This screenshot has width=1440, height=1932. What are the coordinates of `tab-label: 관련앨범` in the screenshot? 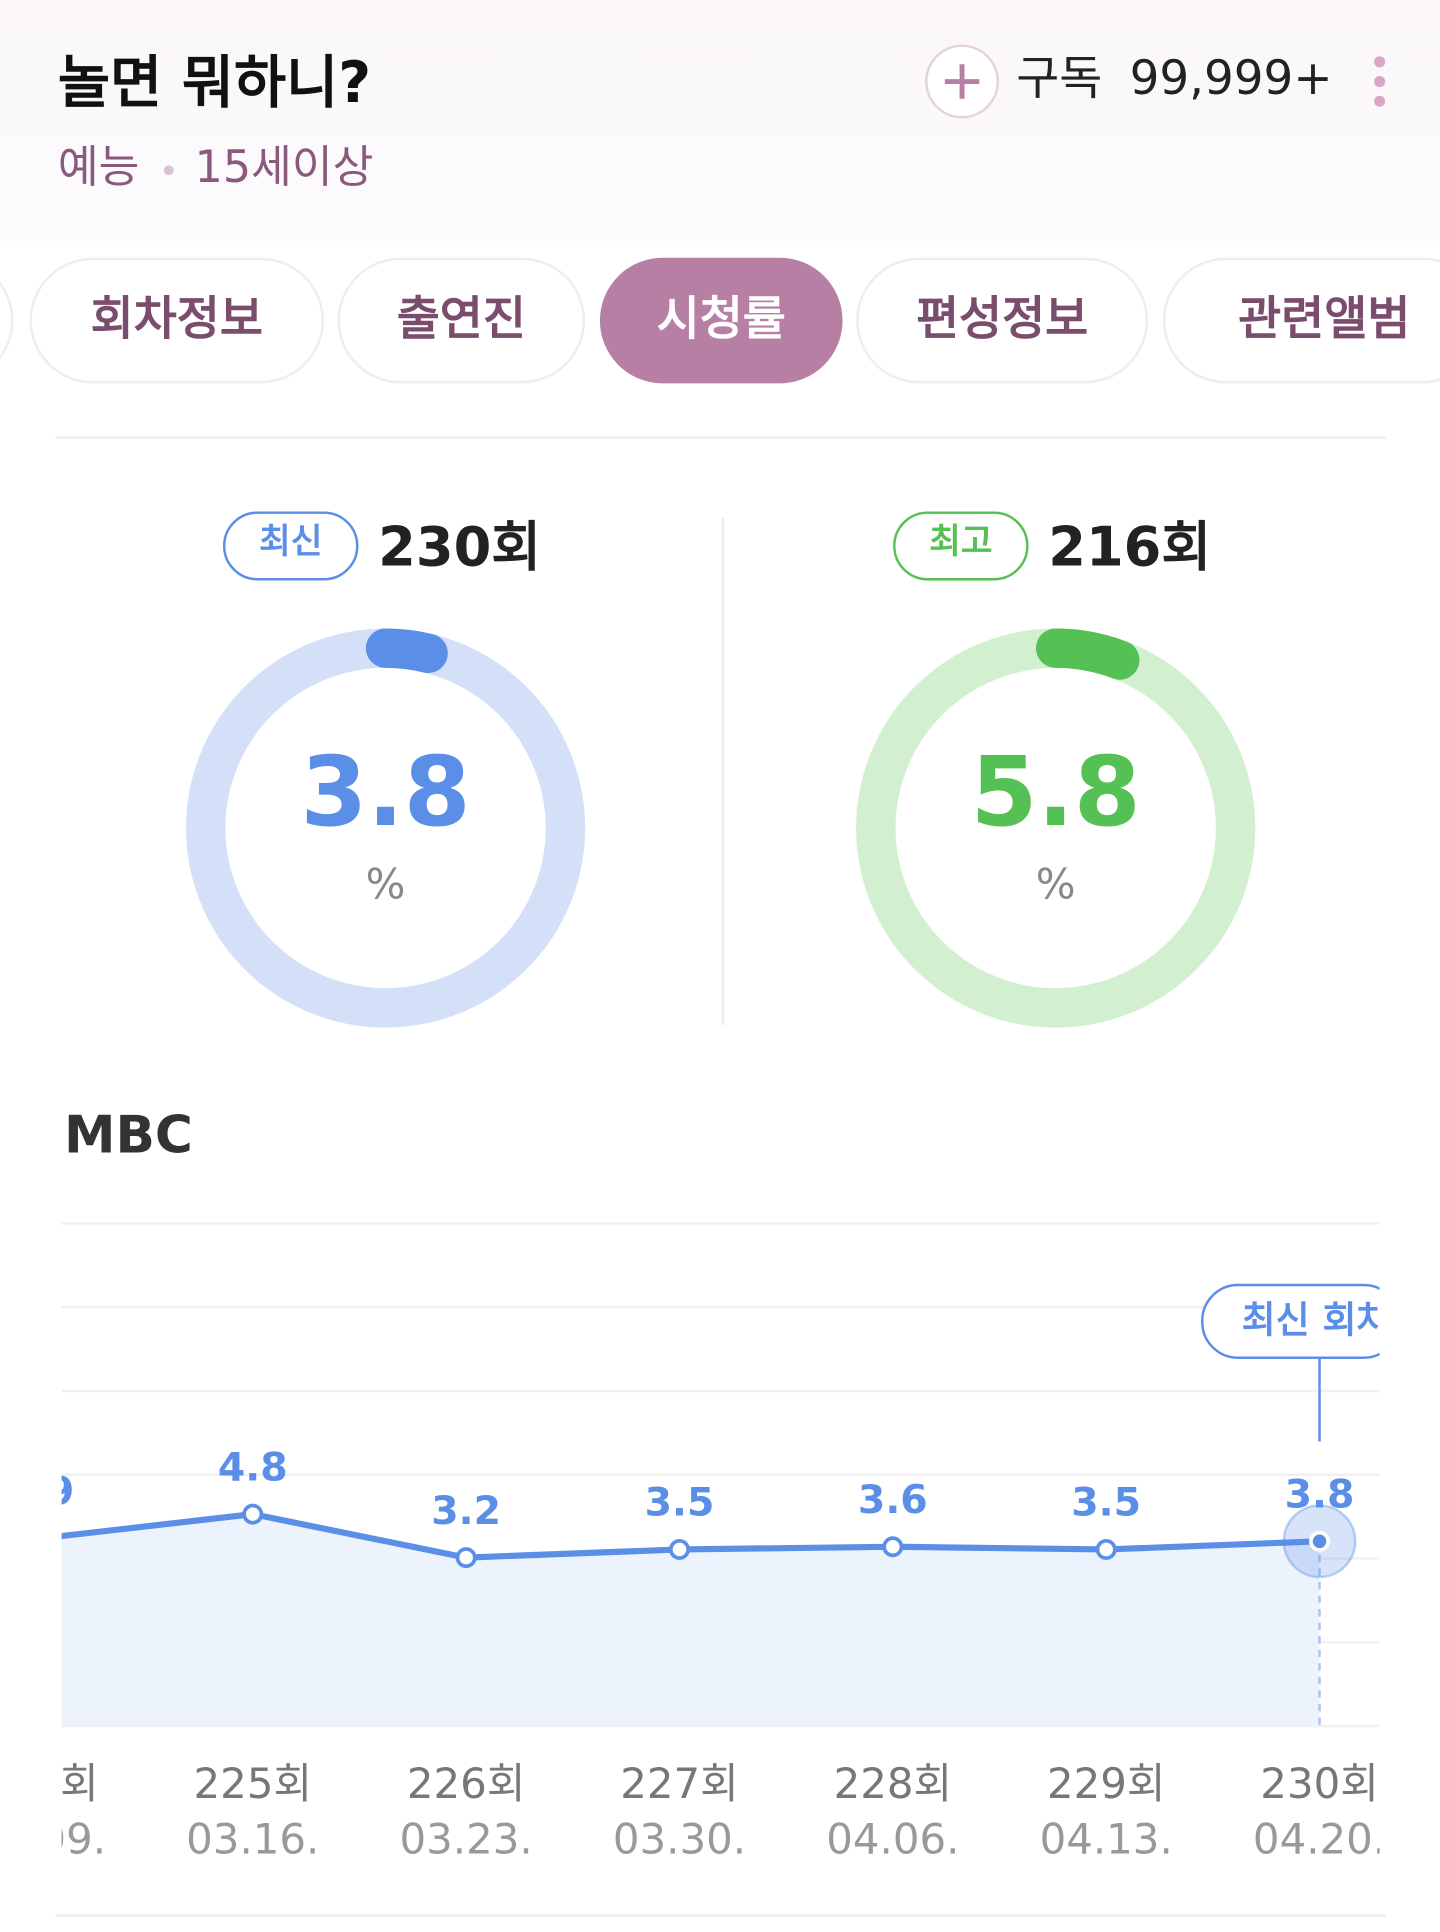 It's located at (1324, 319).